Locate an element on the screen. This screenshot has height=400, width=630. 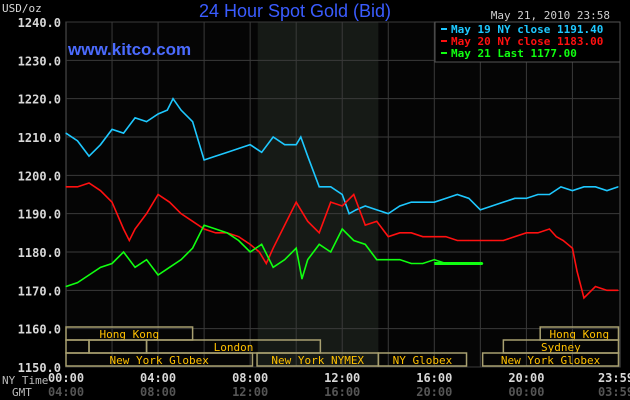
y-tick-label: 1230.0 is located at coordinates (39, 61).